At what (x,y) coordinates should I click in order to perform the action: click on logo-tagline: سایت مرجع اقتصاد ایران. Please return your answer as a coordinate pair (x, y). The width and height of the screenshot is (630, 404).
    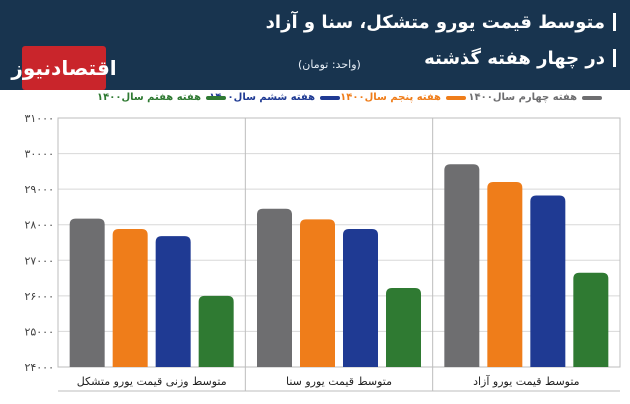
    Looking at the image, I should click on (64, 96).